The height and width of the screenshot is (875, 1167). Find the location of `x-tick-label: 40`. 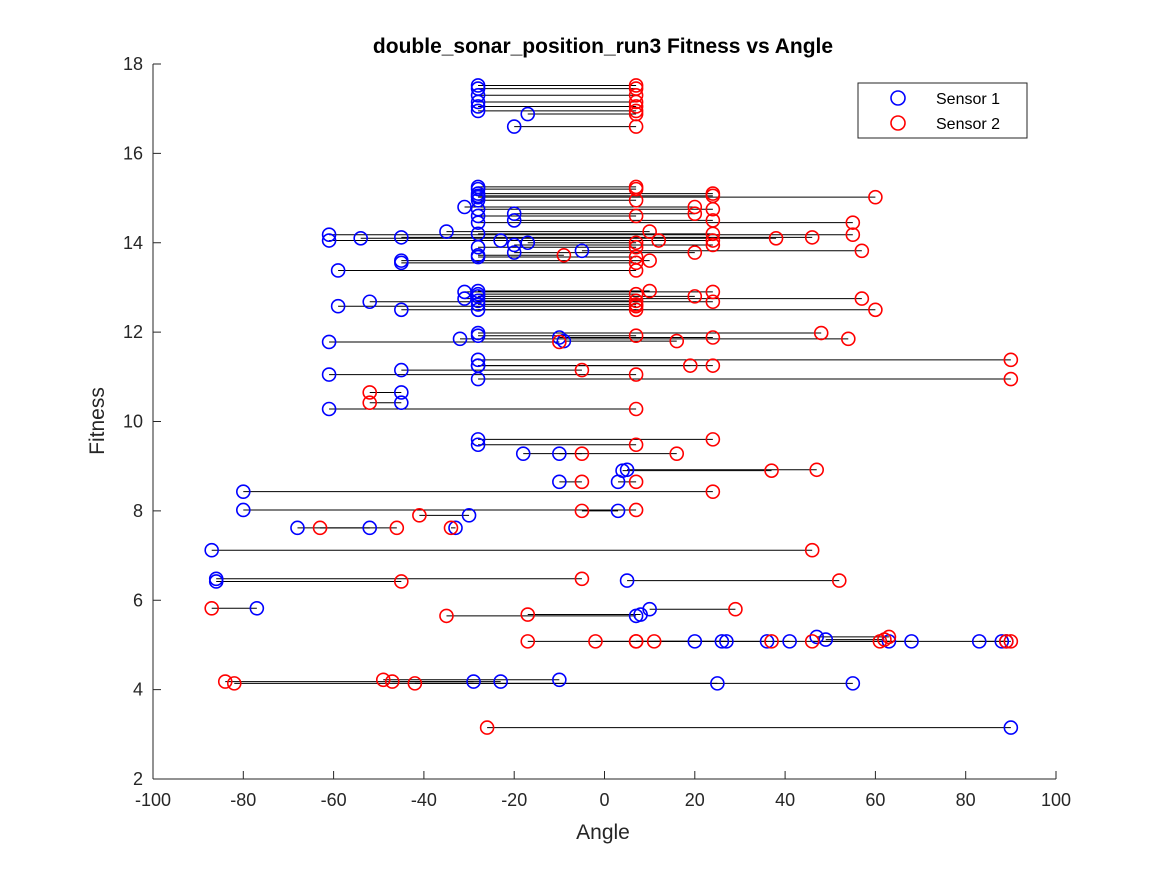

x-tick-label: 40 is located at coordinates (785, 800).